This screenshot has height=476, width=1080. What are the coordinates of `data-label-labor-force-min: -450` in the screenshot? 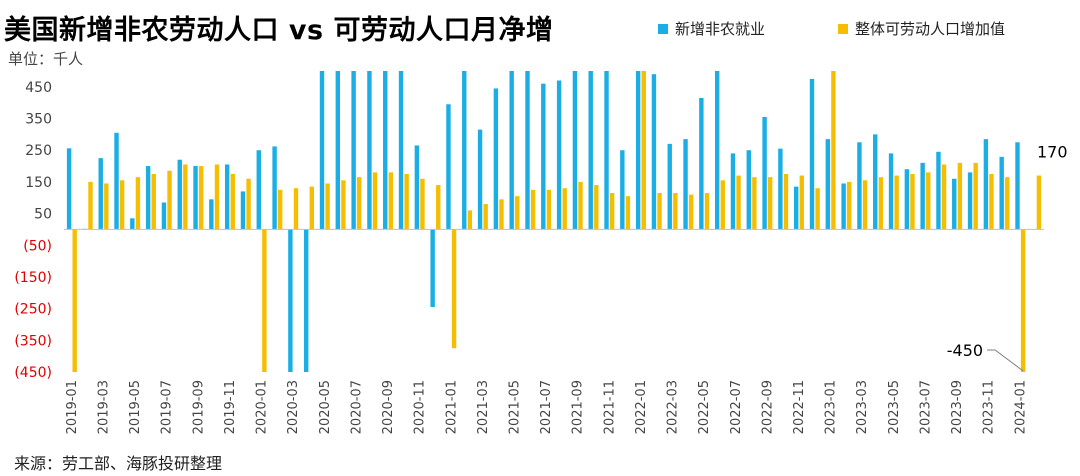 It's located at (965, 350).